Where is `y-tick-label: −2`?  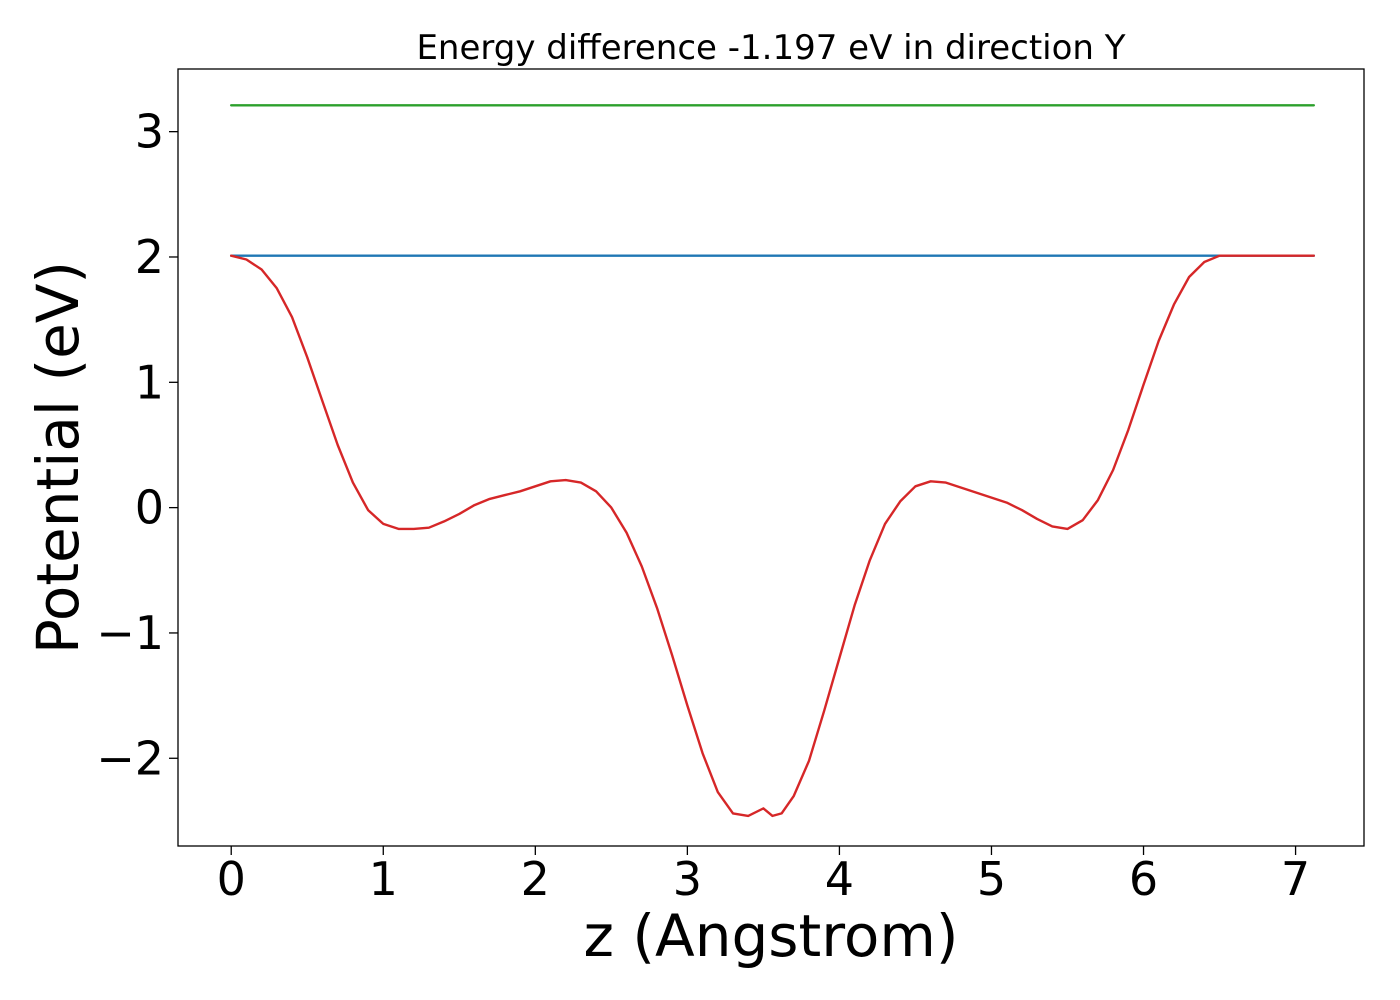
y-tick-label: −2 is located at coordinates (130, 758).